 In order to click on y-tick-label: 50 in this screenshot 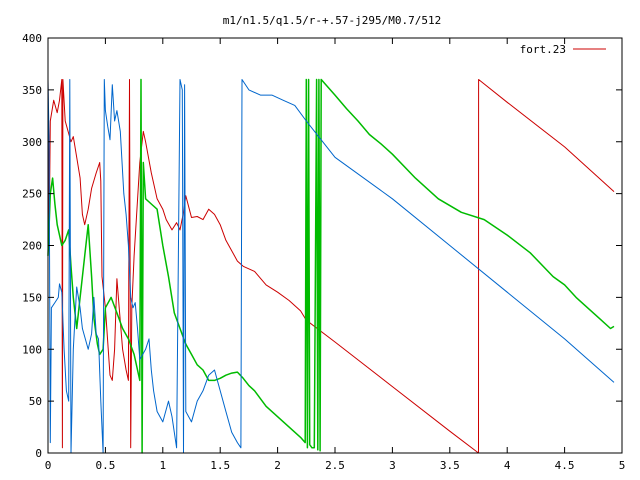, I will do `click(35, 401)`.